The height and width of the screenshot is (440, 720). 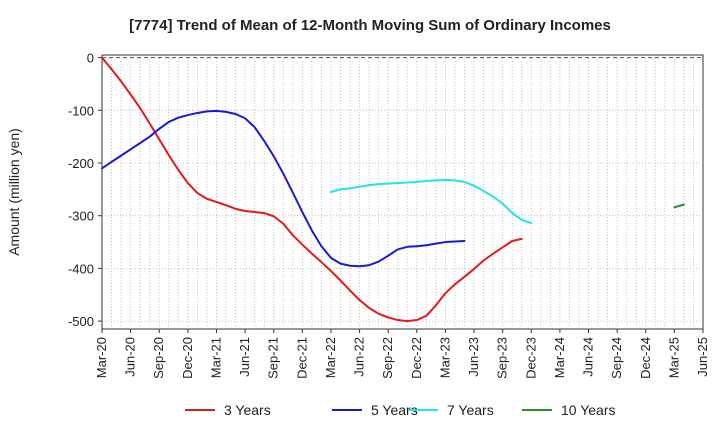 I want to click on x-tick-label: Dec-24, so click(x=645, y=358).